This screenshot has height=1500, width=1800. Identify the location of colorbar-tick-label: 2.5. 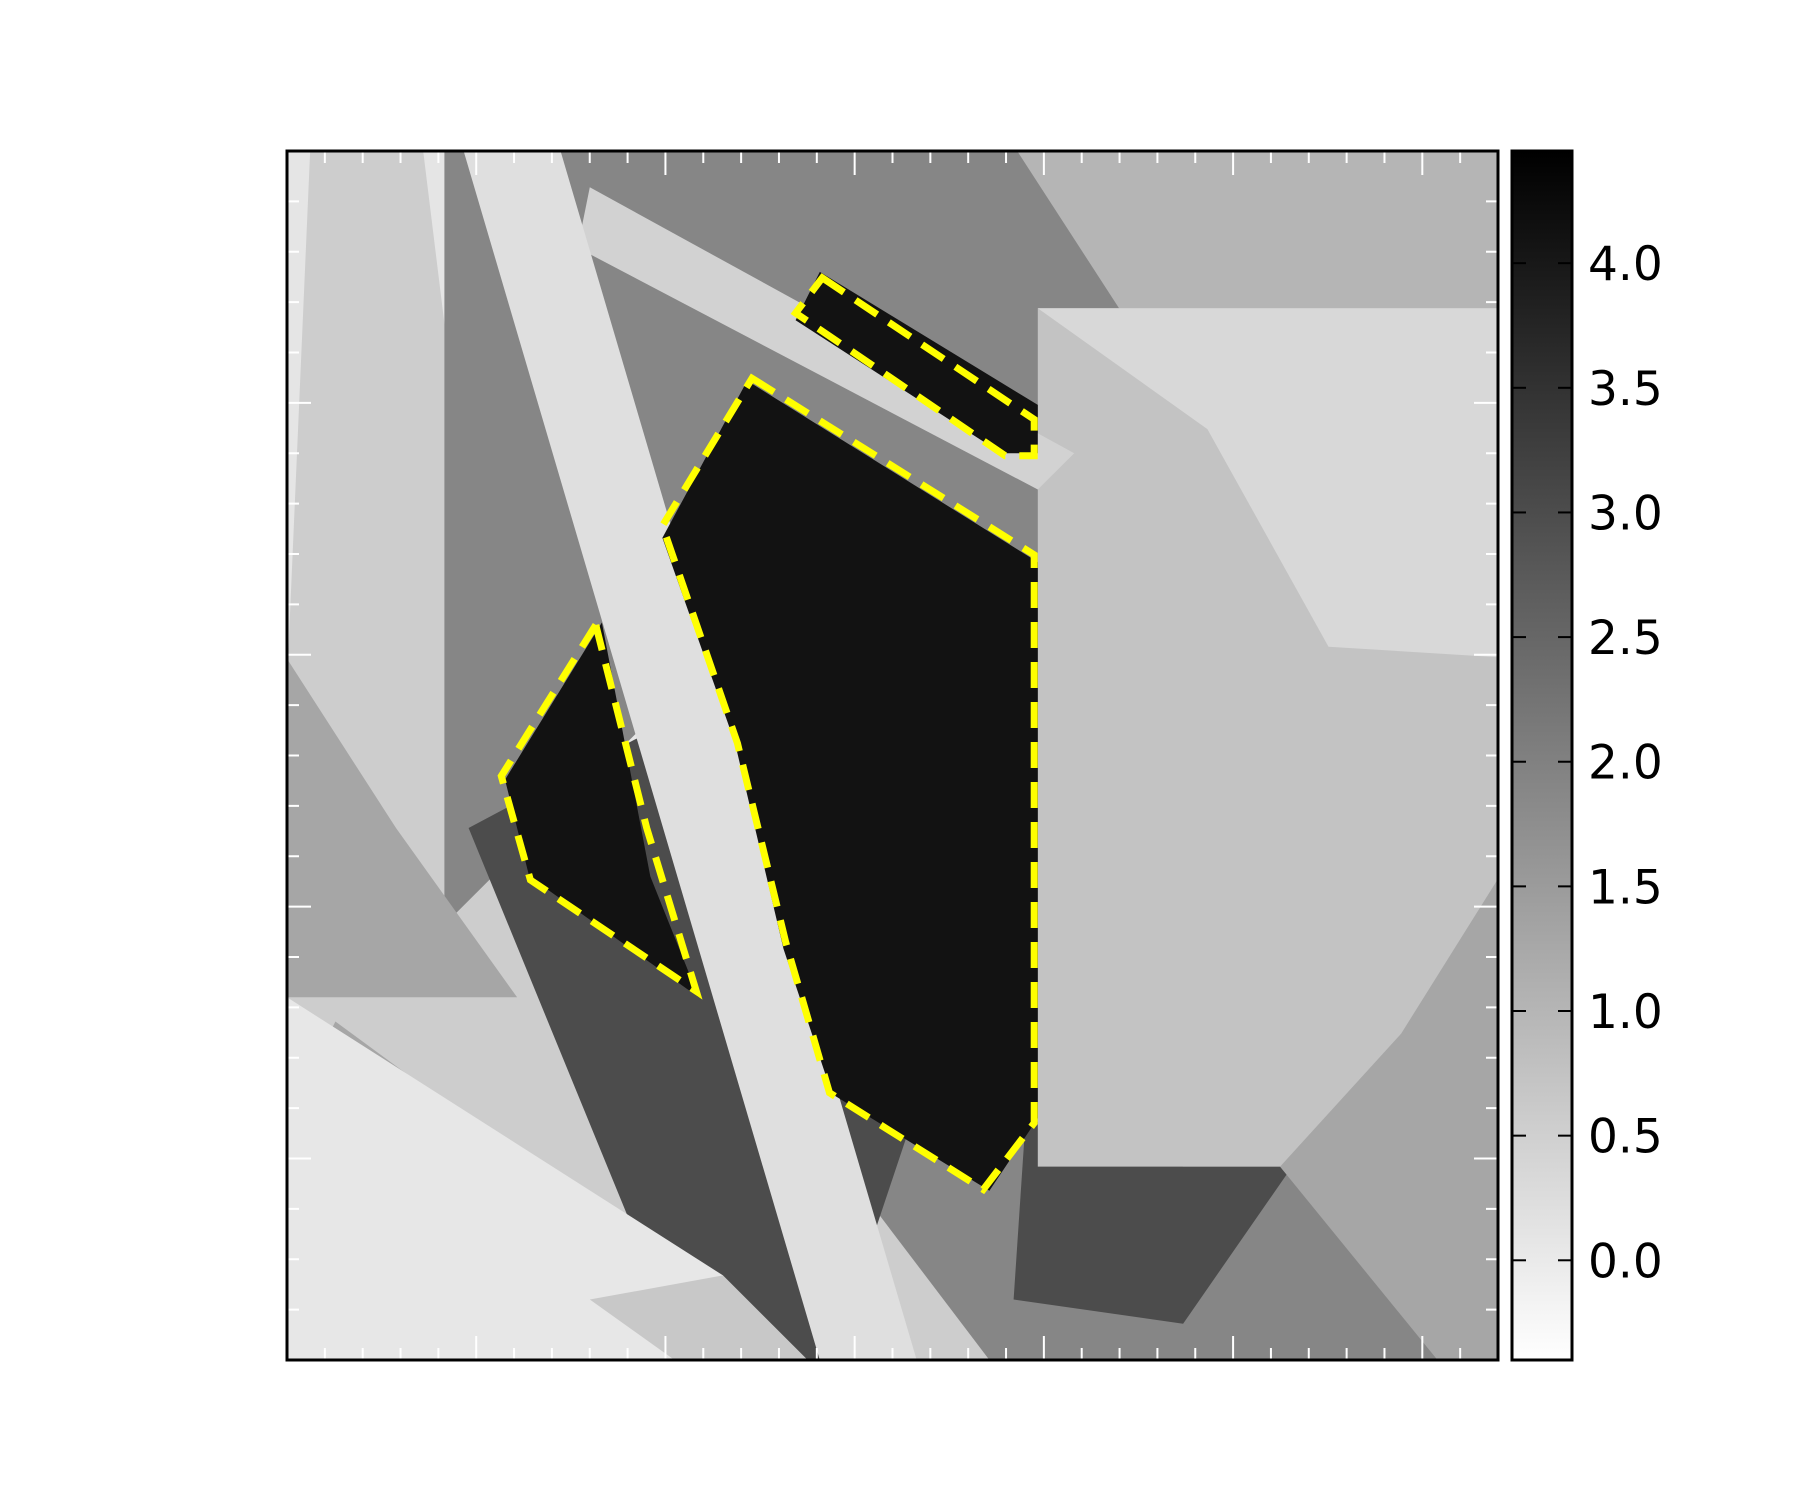
(1625, 638).